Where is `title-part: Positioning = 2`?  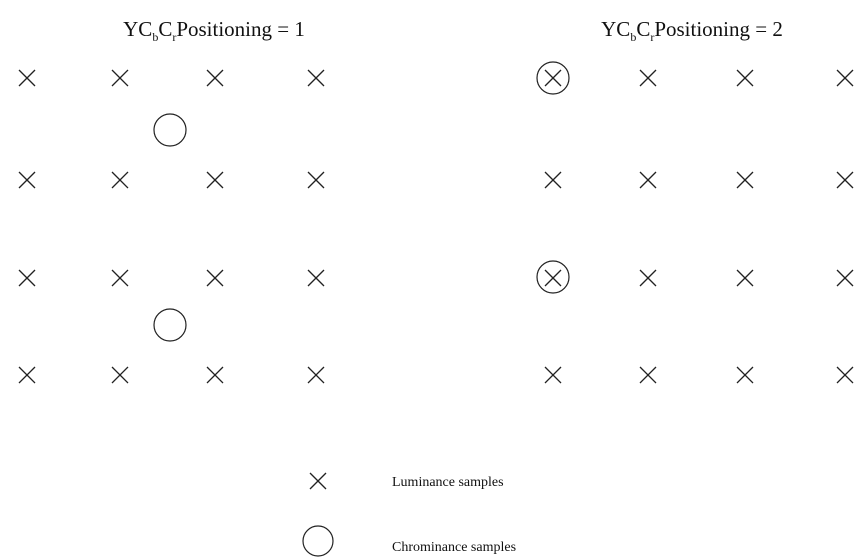 title-part: Positioning = 2 is located at coordinates (718, 29).